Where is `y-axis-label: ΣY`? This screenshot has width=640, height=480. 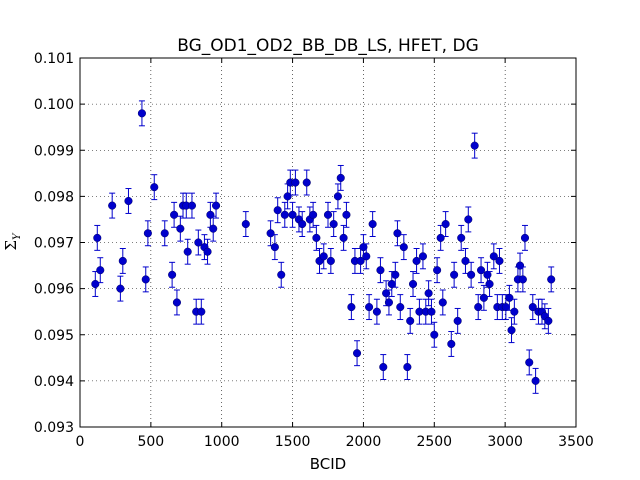
y-axis-label: ΣY is located at coordinates (12, 241).